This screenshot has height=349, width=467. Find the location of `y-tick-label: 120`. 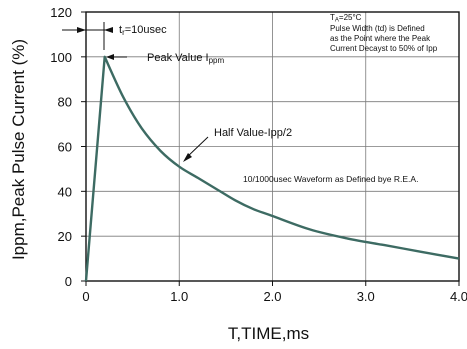

y-tick-label: 120 is located at coordinates (61, 12).